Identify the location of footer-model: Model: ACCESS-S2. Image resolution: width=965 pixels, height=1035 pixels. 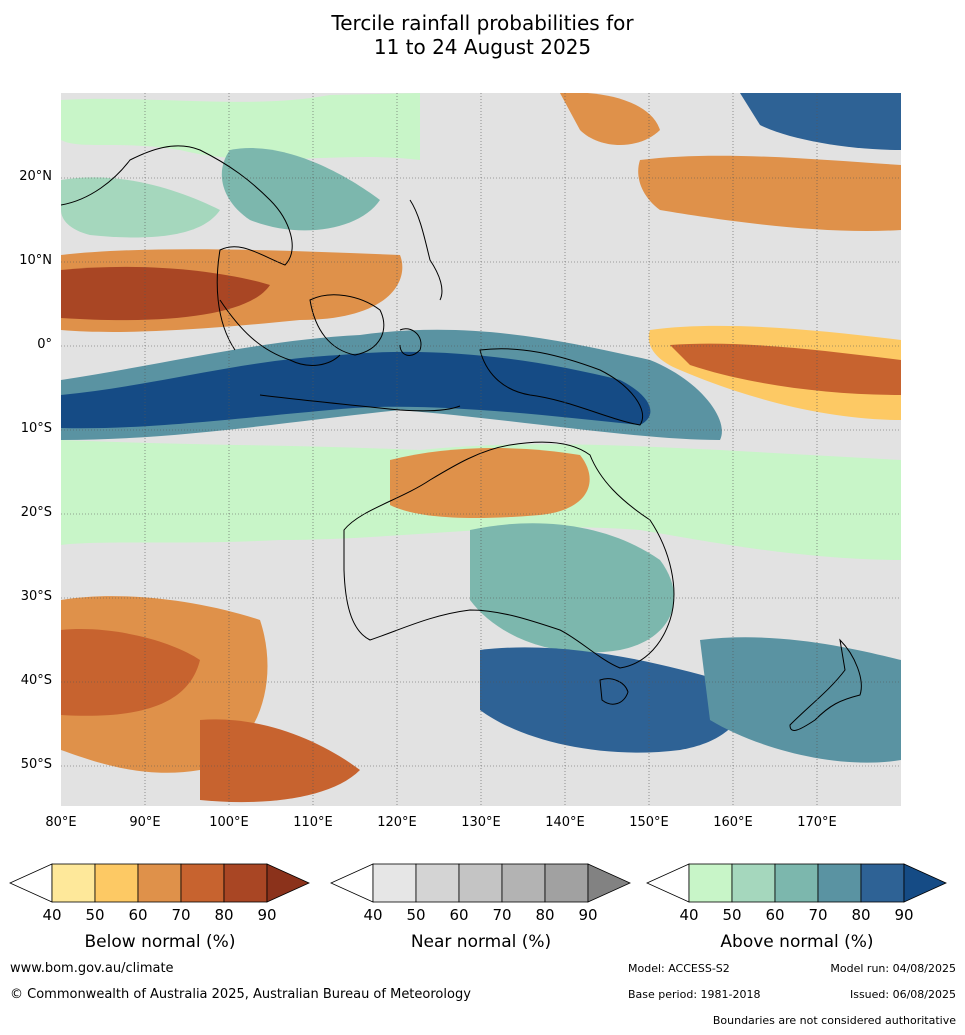
(679, 968).